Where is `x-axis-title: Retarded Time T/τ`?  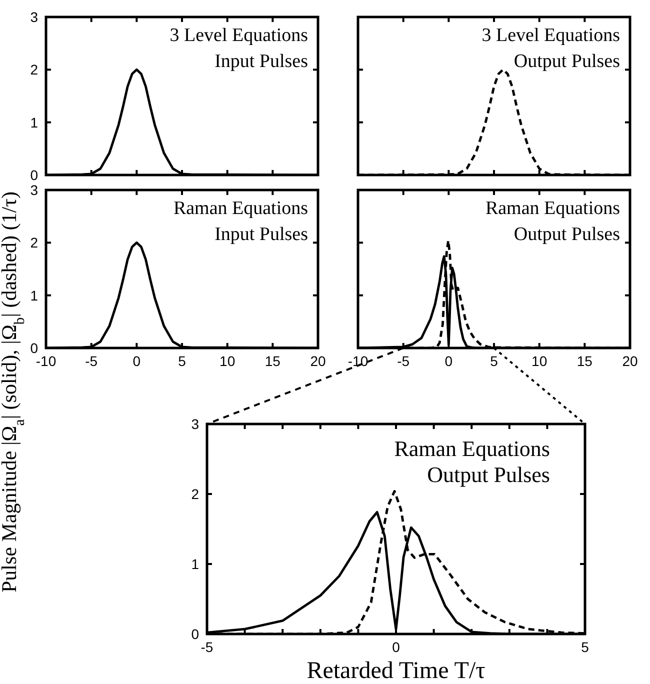
x-axis-title: Retarded Time T/τ is located at coordinates (396, 671).